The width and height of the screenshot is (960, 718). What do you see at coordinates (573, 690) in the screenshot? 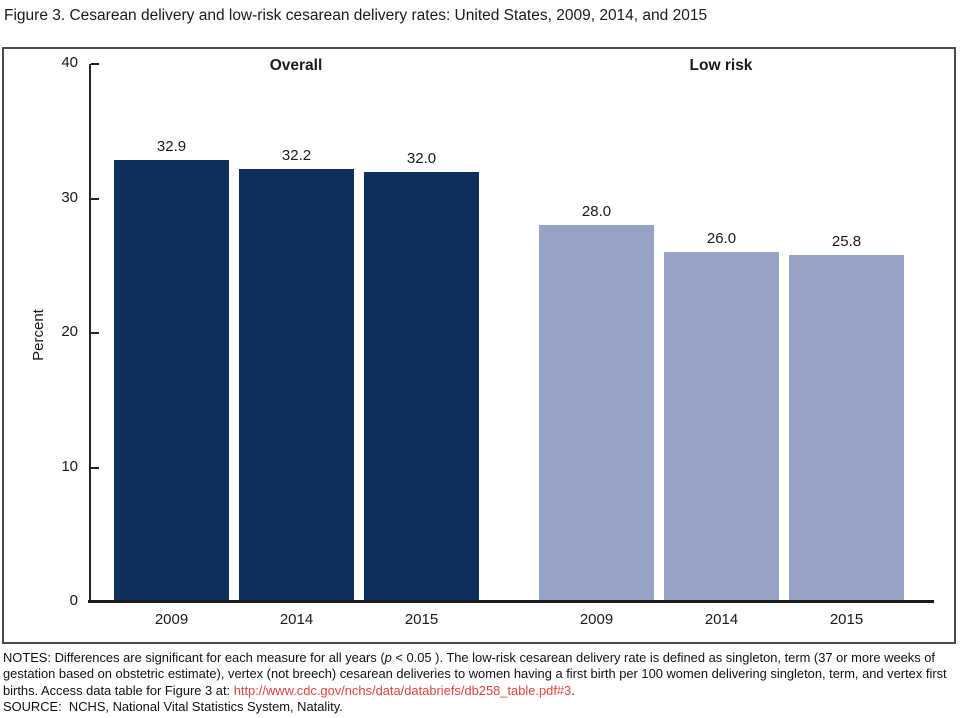
I see `notes-text-3: .` at bounding box center [573, 690].